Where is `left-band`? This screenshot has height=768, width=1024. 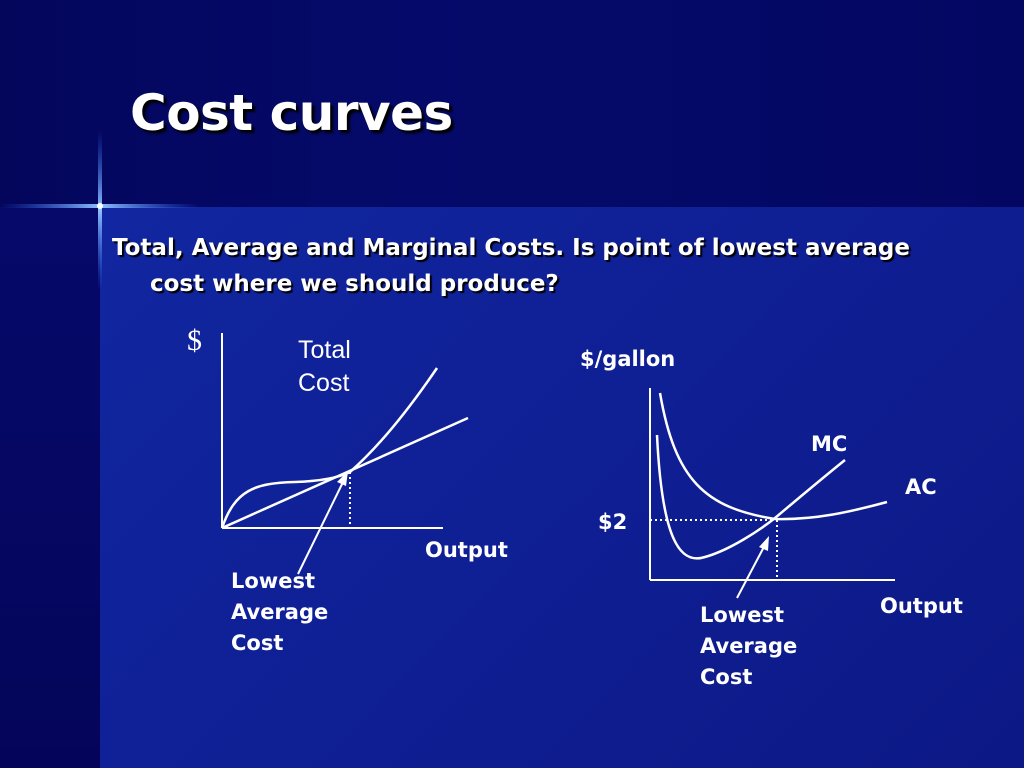
left-band is located at coordinates (50, 487).